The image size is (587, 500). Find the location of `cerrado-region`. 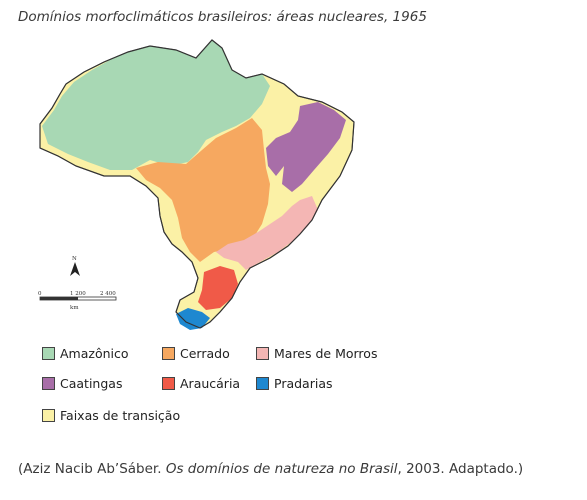

cerrado-region is located at coordinates (203, 190).